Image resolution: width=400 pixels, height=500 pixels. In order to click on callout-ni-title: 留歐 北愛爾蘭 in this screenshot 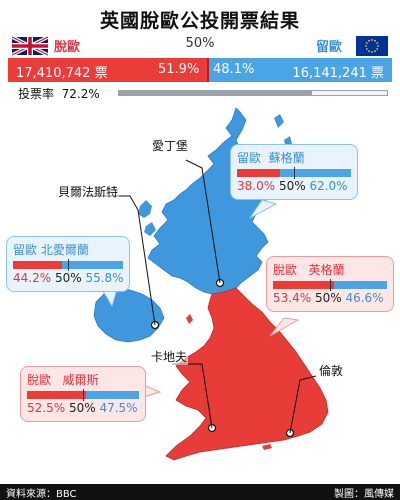, I will do `click(51, 250)`.